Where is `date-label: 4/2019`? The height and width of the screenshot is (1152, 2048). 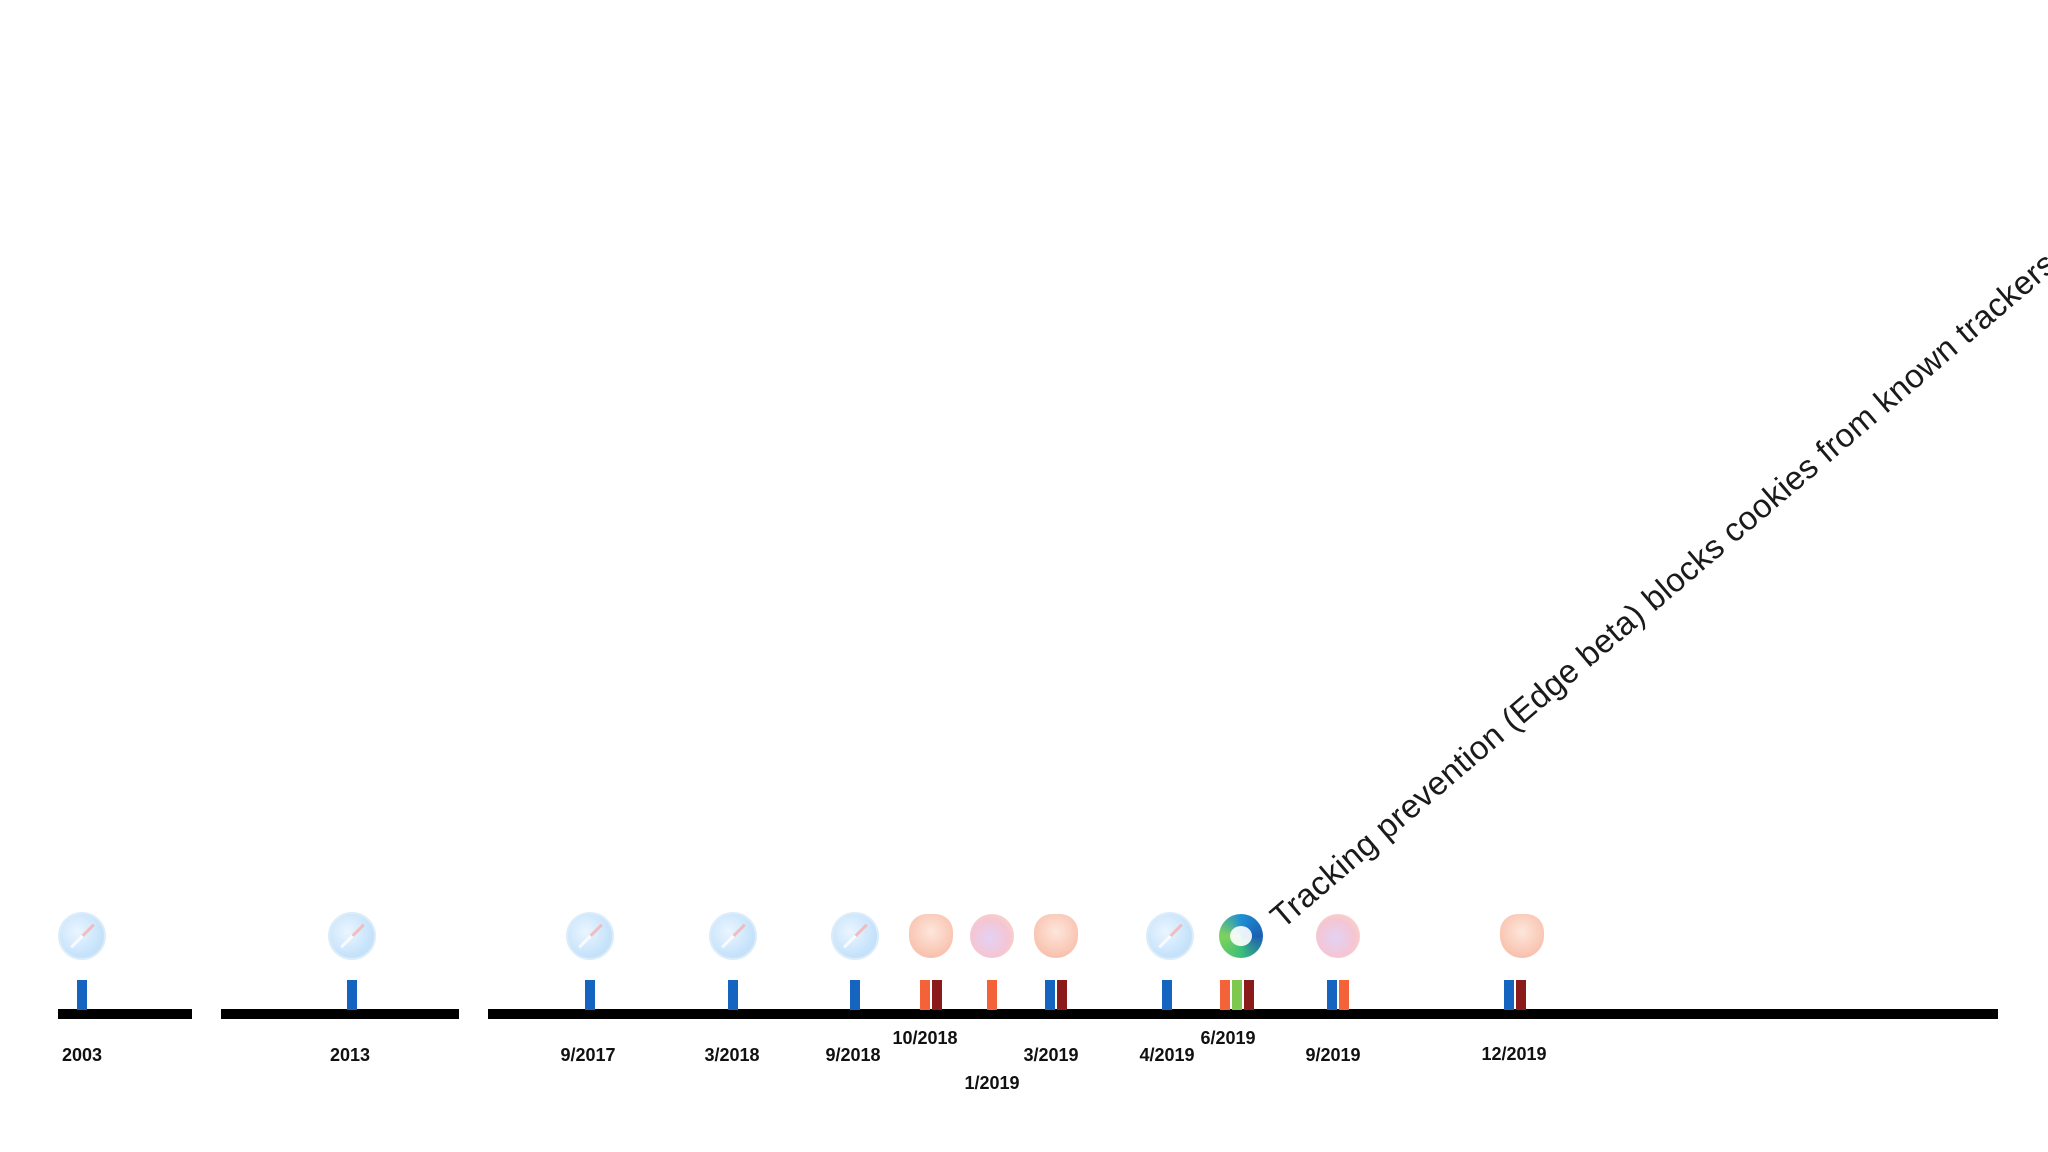
date-label: 4/2019 is located at coordinates (1167, 1055).